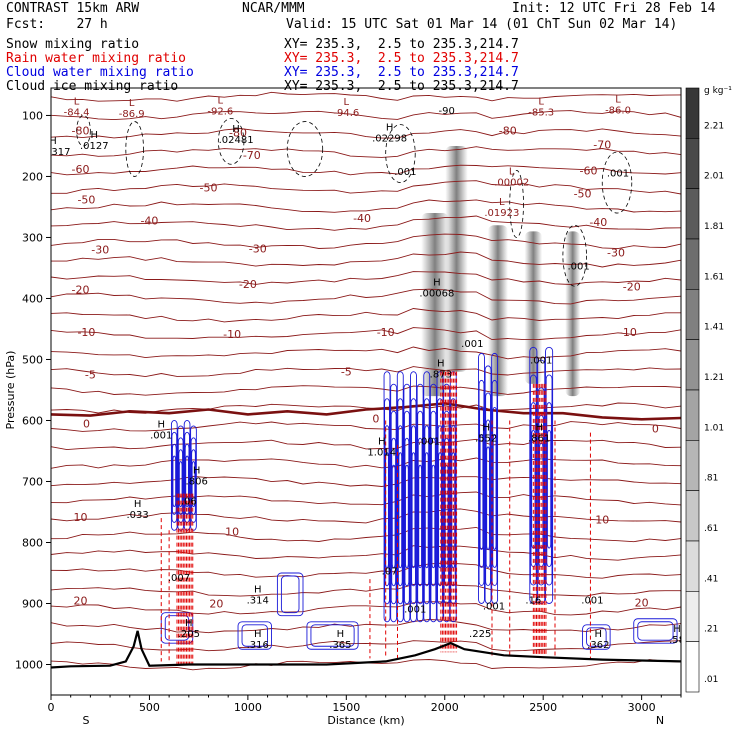 The height and width of the screenshot is (740, 740). What do you see at coordinates (714, 126) in the screenshot?
I see `colorbar-tick-label: 2.21` at bounding box center [714, 126].